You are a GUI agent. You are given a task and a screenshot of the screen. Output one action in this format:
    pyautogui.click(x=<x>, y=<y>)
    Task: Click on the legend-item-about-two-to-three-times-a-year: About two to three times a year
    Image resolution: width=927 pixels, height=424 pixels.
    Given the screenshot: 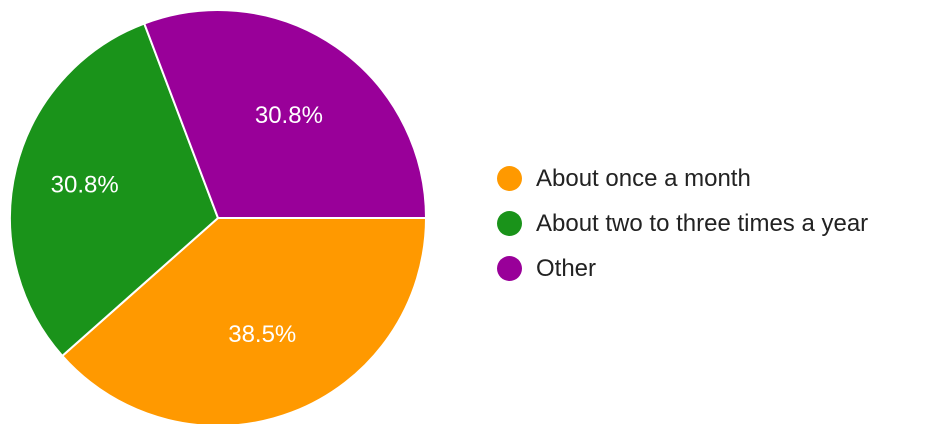 What is the action you would take?
    pyautogui.click(x=682, y=223)
    